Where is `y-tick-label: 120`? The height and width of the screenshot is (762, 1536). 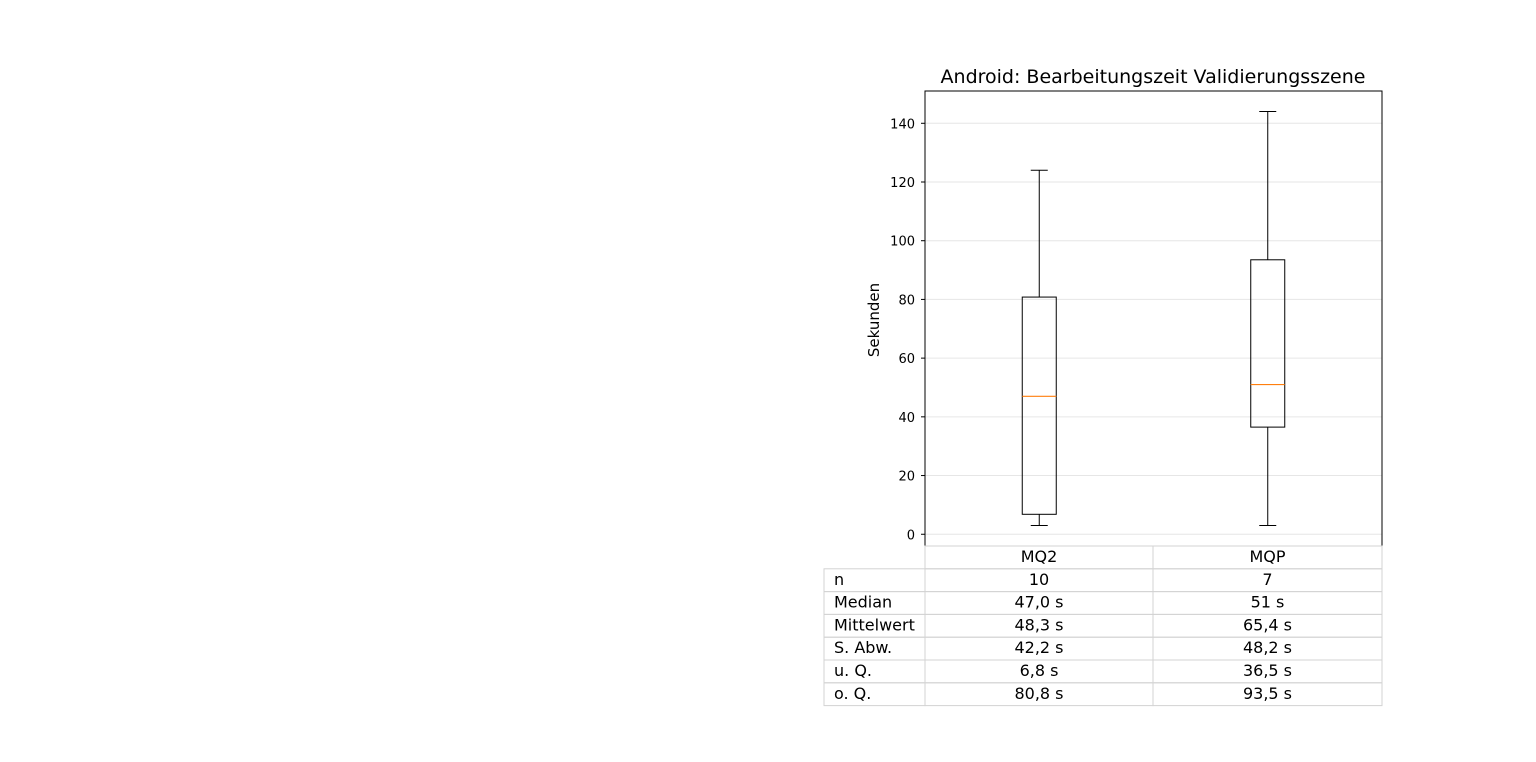
y-tick-label: 120 is located at coordinates (902, 183).